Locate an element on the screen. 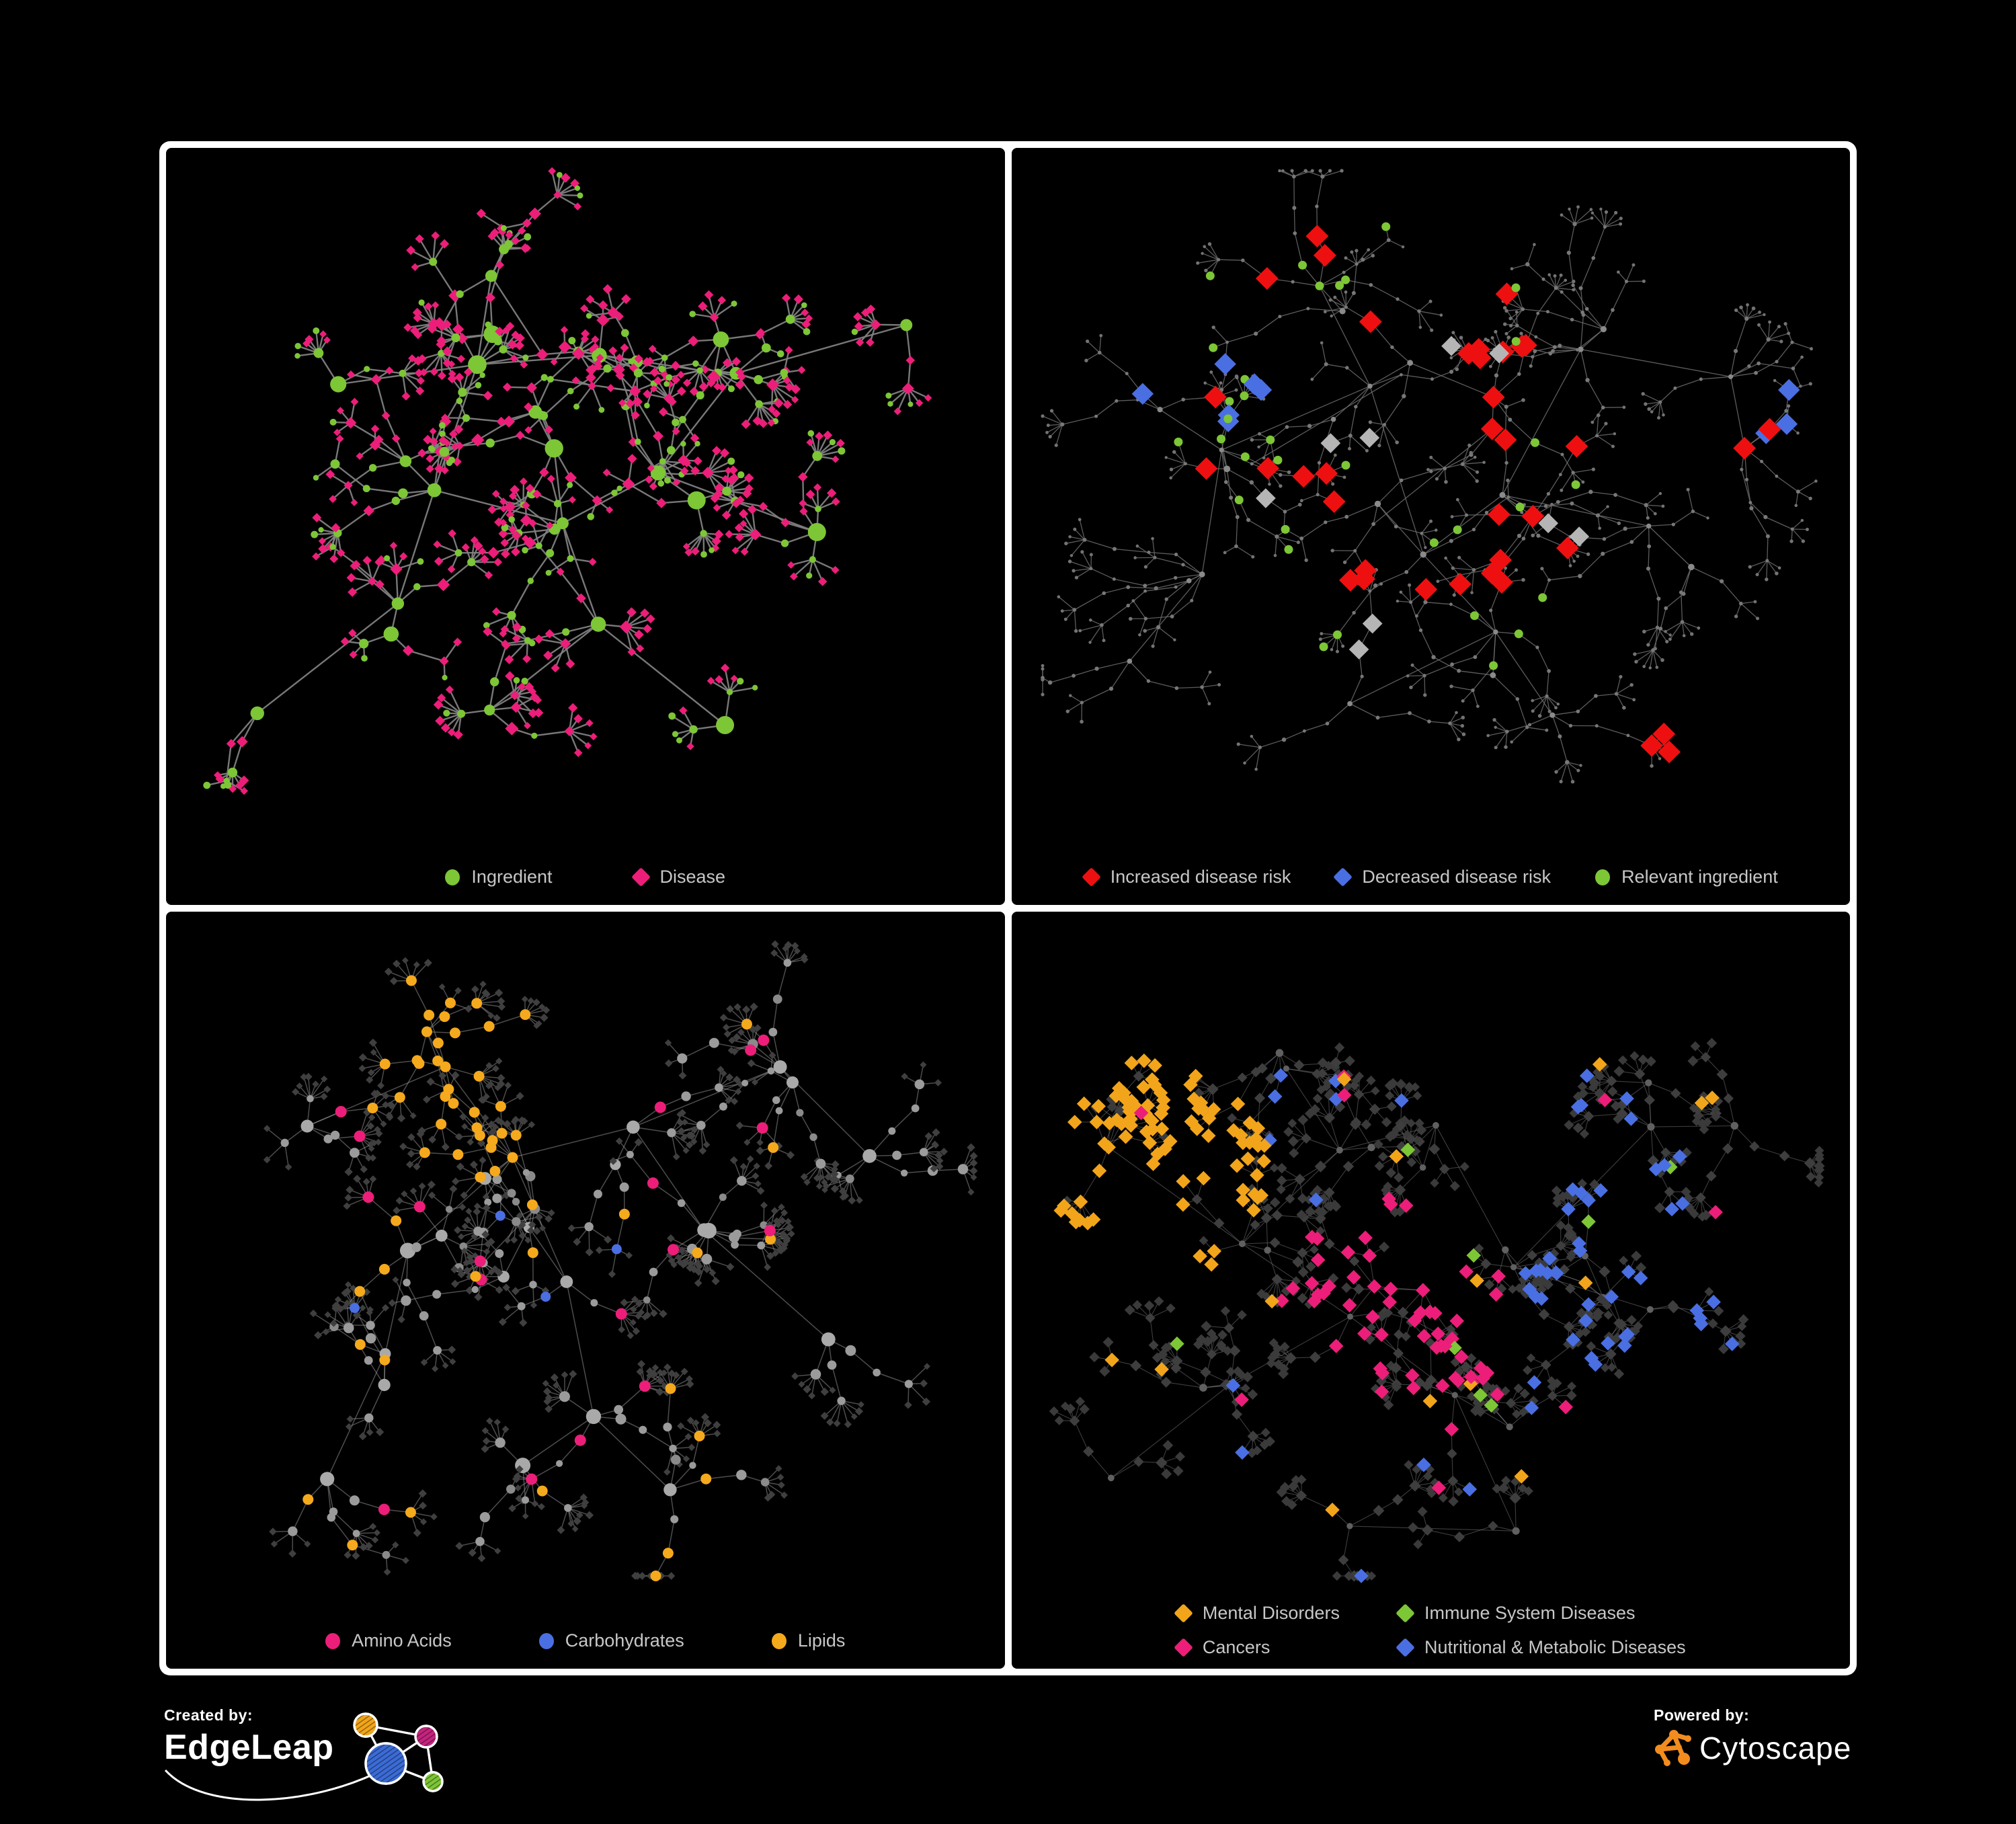  cytoscape-wordmark: Cytoscape is located at coordinates (1775, 1748).